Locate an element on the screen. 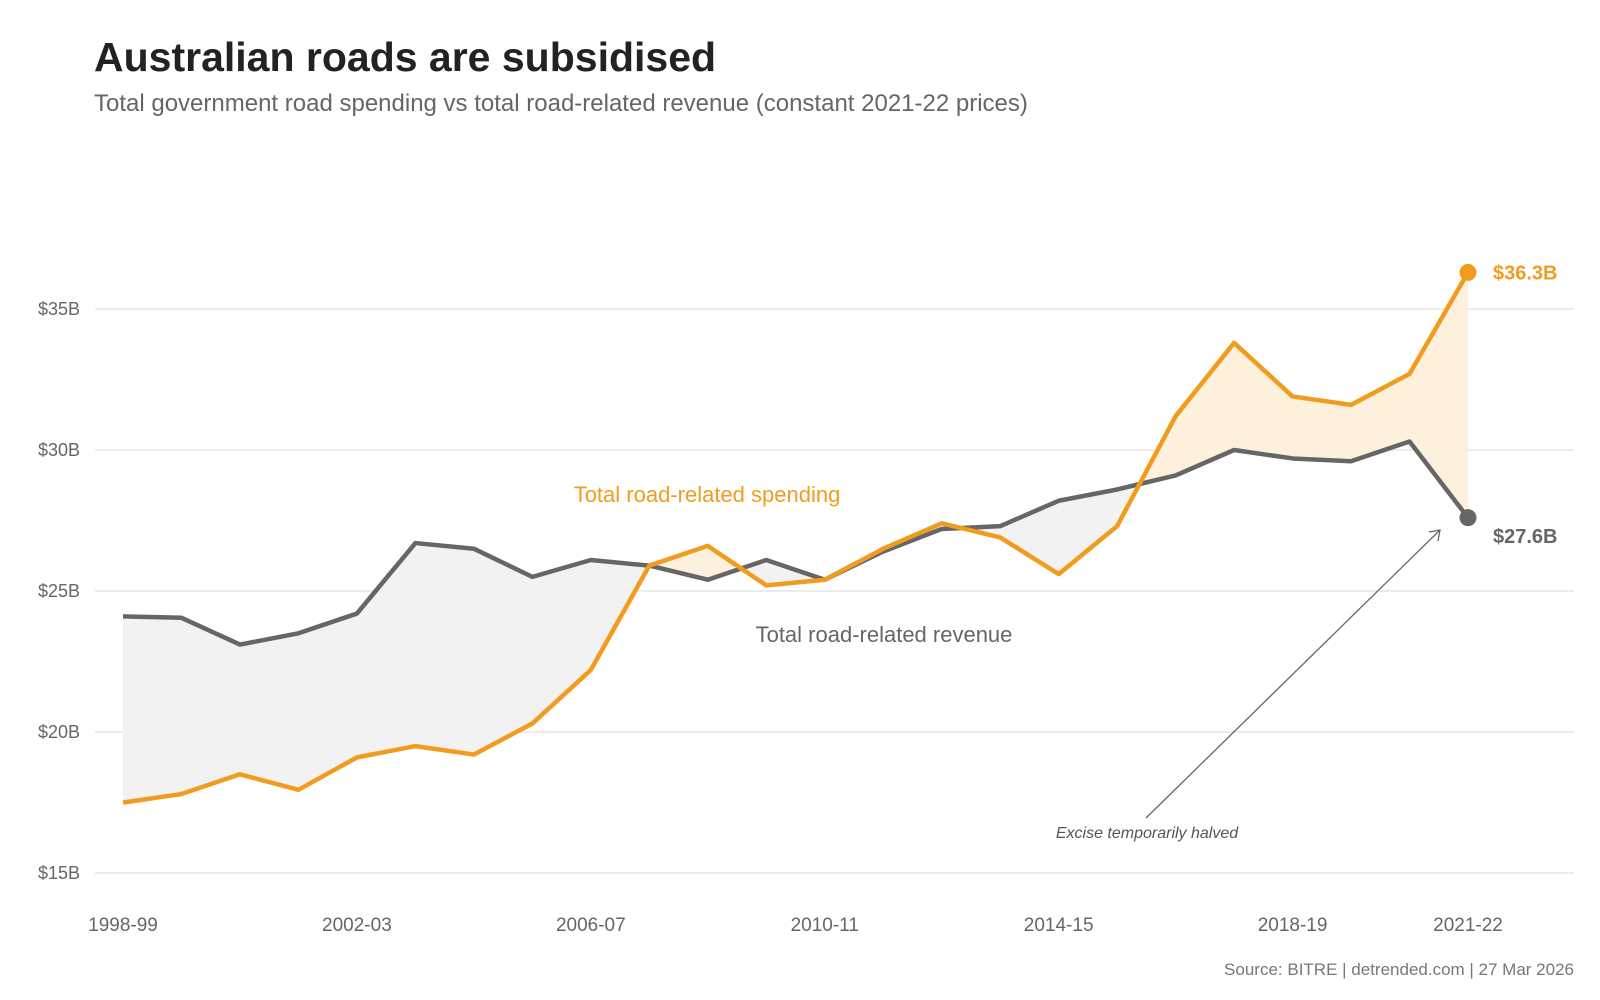 This screenshot has width=1600, height=1000. arrowhead-icon is located at coordinates (1434, 535).